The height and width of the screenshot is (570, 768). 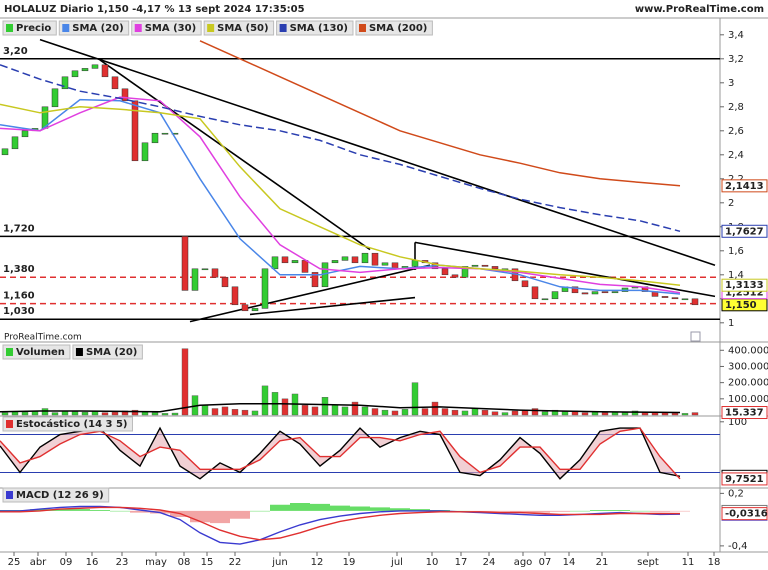 What do you see at coordinates (432, 562) in the screenshot?
I see `x-tick-label: 10` at bounding box center [432, 562].